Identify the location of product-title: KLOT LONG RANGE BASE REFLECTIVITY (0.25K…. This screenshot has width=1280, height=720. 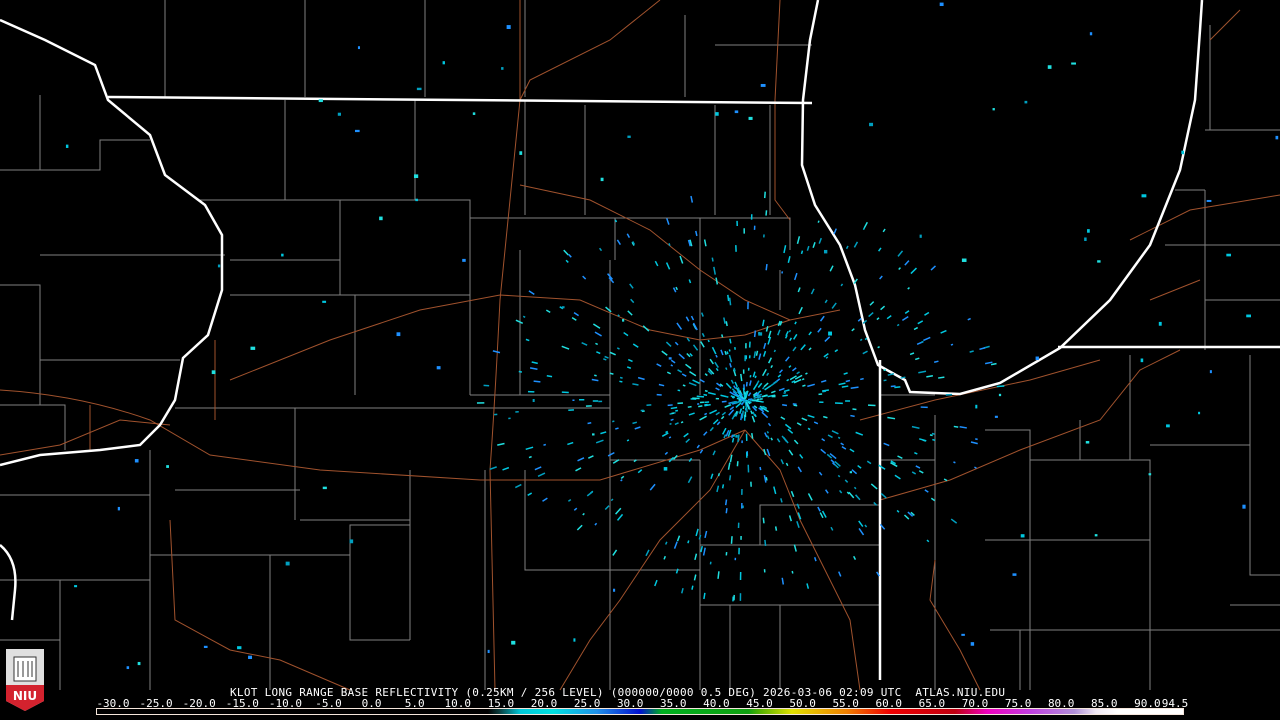
(618, 692).